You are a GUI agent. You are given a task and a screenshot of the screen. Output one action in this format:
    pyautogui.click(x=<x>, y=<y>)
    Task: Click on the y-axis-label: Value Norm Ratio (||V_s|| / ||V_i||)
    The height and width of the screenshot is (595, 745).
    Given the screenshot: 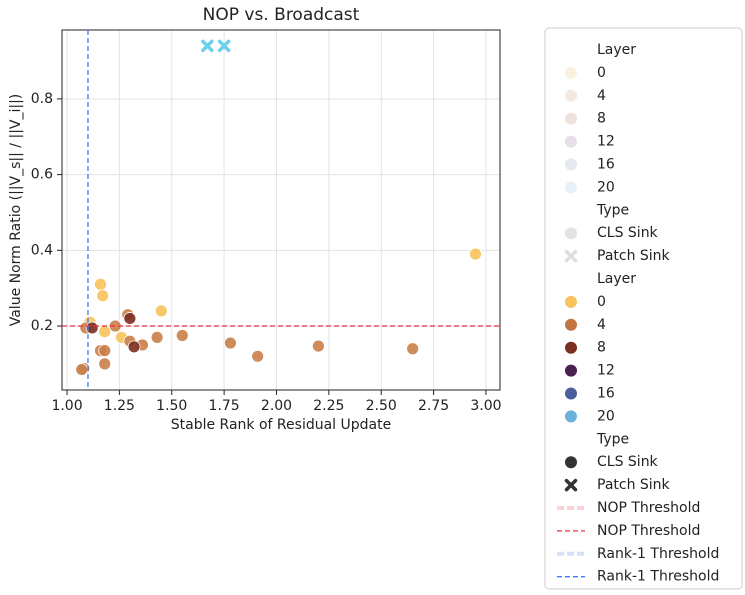 What is the action you would take?
    pyautogui.click(x=16, y=210)
    